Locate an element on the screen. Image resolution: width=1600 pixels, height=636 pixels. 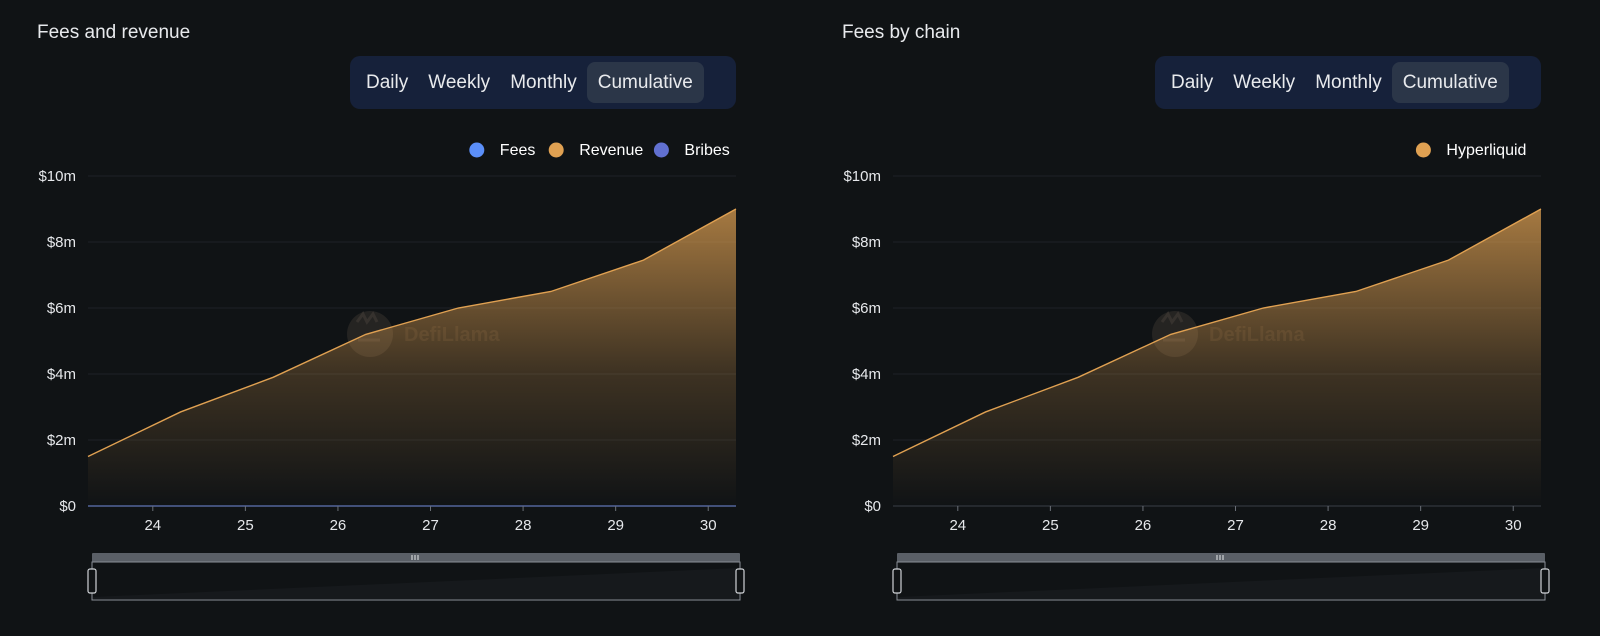
legend-swatch-bribes is located at coordinates (661, 150).